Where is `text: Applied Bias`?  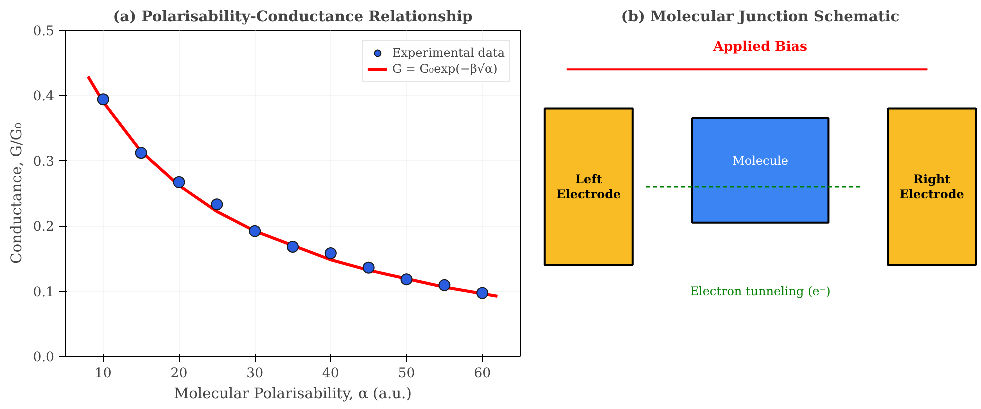 text: Applied Bias is located at coordinates (760, 46).